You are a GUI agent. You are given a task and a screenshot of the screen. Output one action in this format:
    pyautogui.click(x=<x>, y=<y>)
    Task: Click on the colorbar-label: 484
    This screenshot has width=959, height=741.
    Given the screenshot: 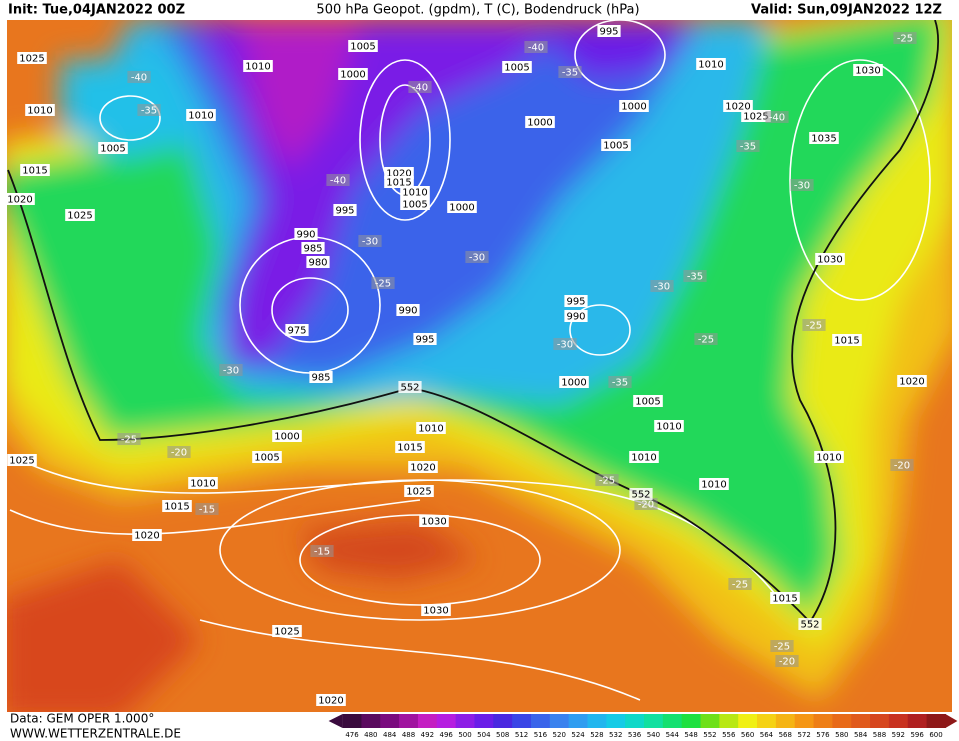 What is the action you would take?
    pyautogui.click(x=390, y=735)
    